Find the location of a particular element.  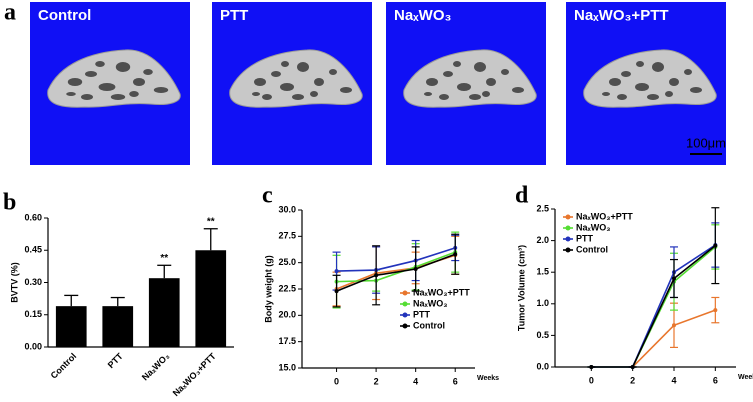

y-tick-label: 0.45 is located at coordinates (33, 250).